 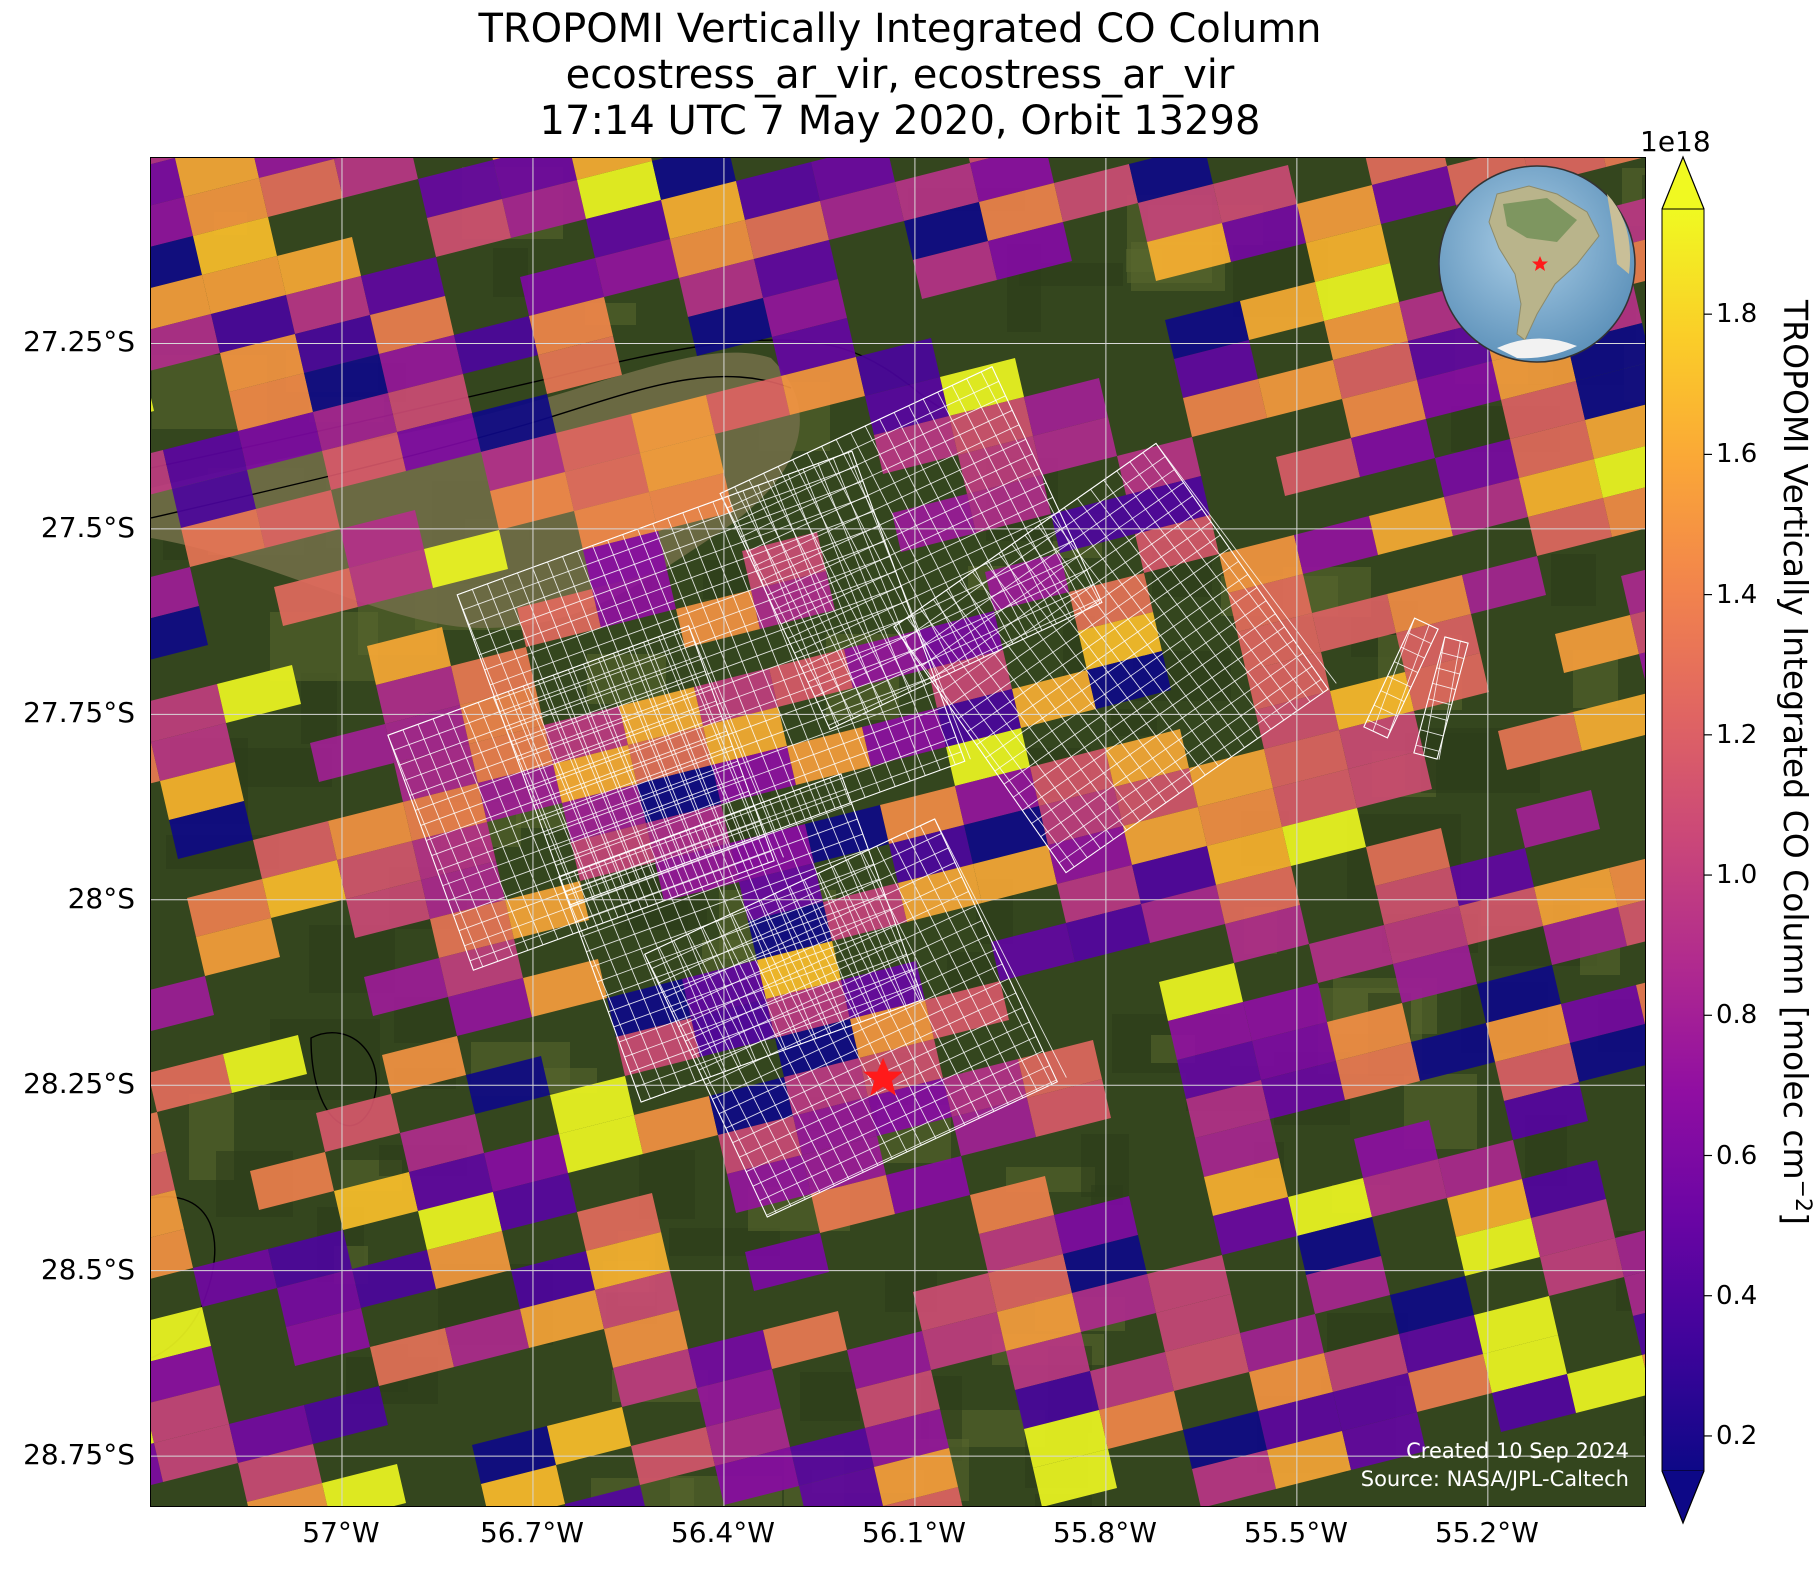 What do you see at coordinates (1737, 1295) in the screenshot?
I see `colorbar-tick-label: 0.4` at bounding box center [1737, 1295].